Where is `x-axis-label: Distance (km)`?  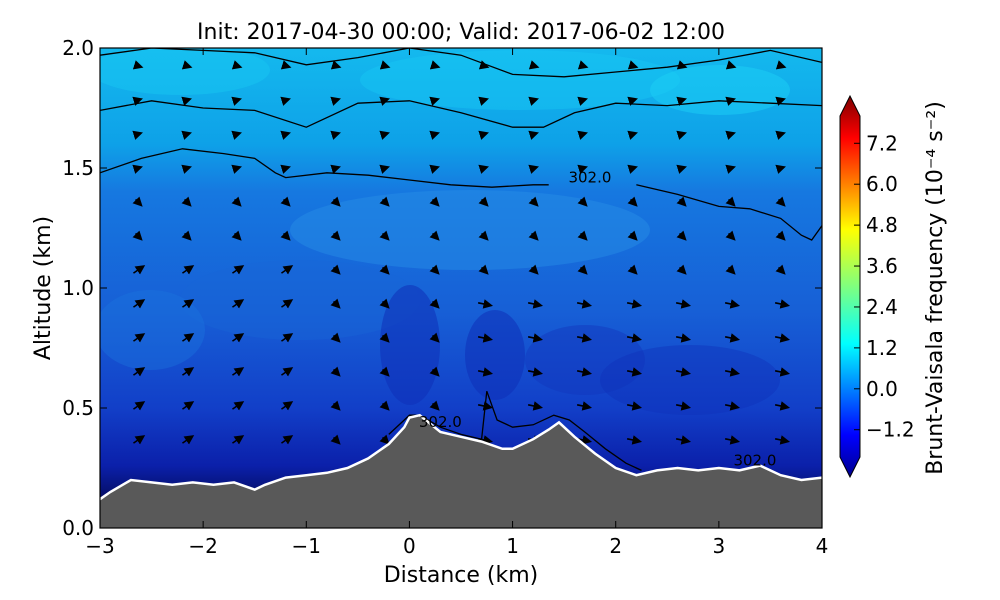
x-axis-label: Distance (km) is located at coordinates (461, 575).